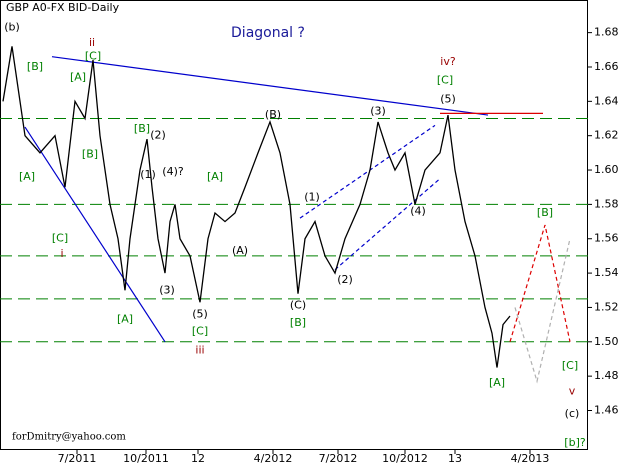 The height and width of the screenshot is (465, 624). I want to click on footer: forDmitry@yahoo.com, so click(69, 437).